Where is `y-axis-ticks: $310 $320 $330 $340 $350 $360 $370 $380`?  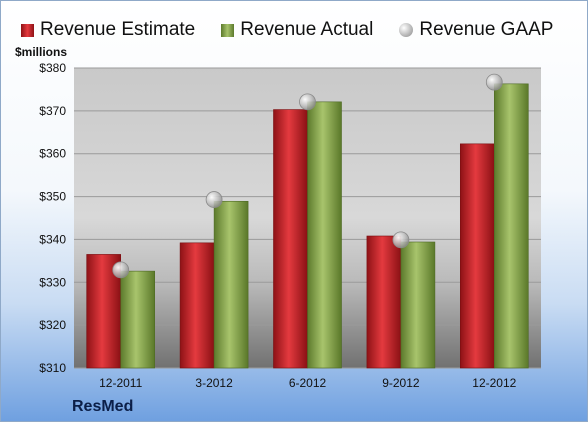 y-axis-ticks: $310 $320 $330 $340 $350 $360 $370 $380 is located at coordinates (52, 218).